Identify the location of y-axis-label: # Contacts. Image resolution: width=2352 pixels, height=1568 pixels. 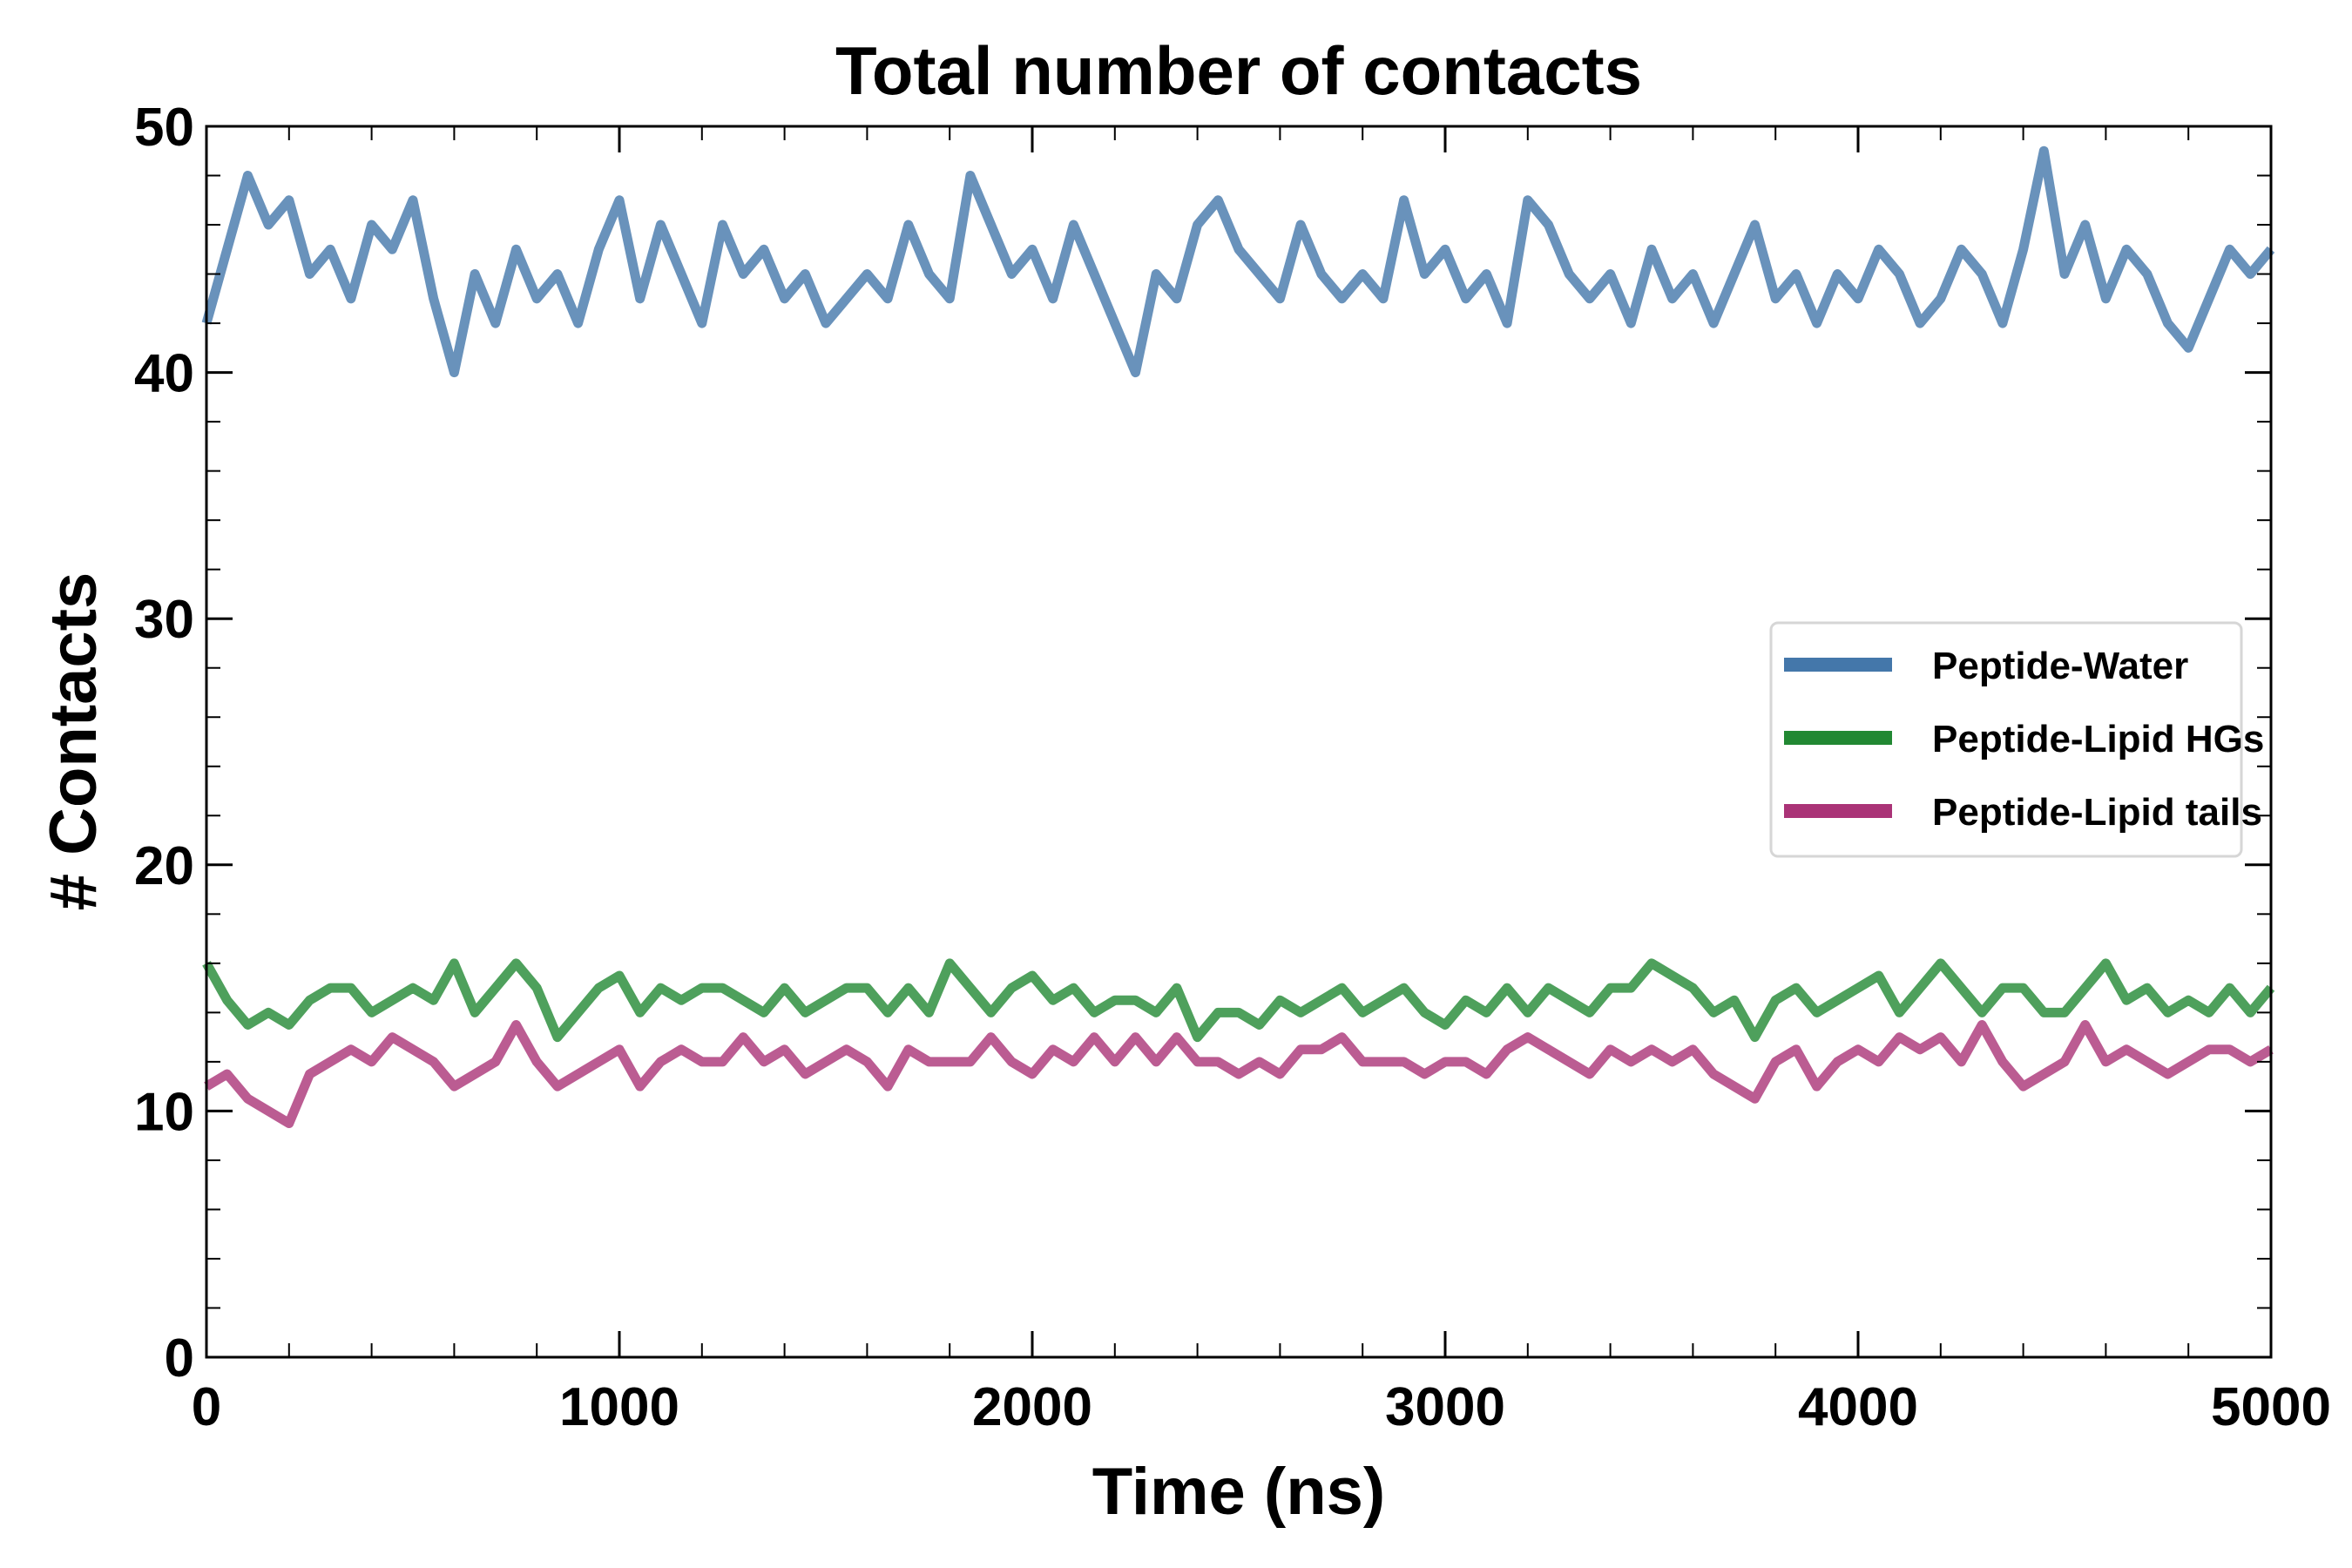
(74, 741).